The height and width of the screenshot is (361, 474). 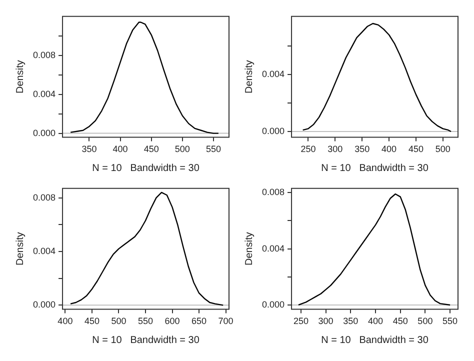 I want to click on x-tick-label: 700, so click(x=226, y=321).